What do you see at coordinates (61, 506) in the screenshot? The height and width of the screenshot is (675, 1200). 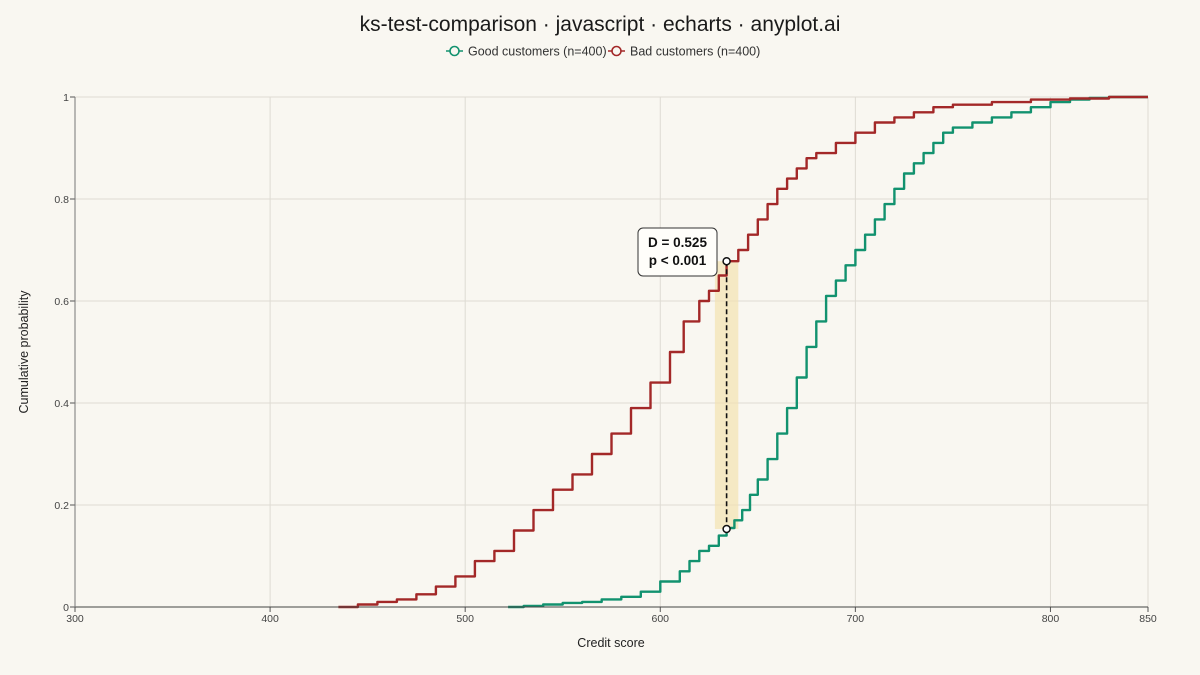 I see `y-tick-label: 0.2` at bounding box center [61, 506].